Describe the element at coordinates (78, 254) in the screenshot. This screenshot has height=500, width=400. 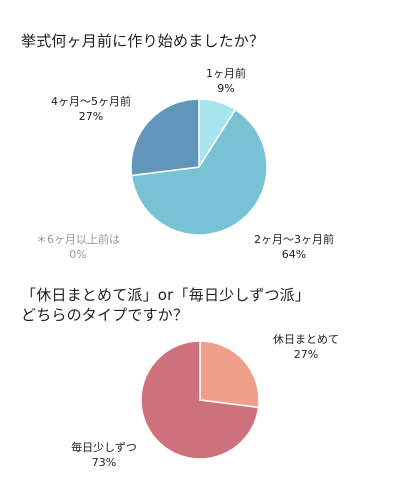
I see `chart1-label-6months-plus-value: 0%` at that location.